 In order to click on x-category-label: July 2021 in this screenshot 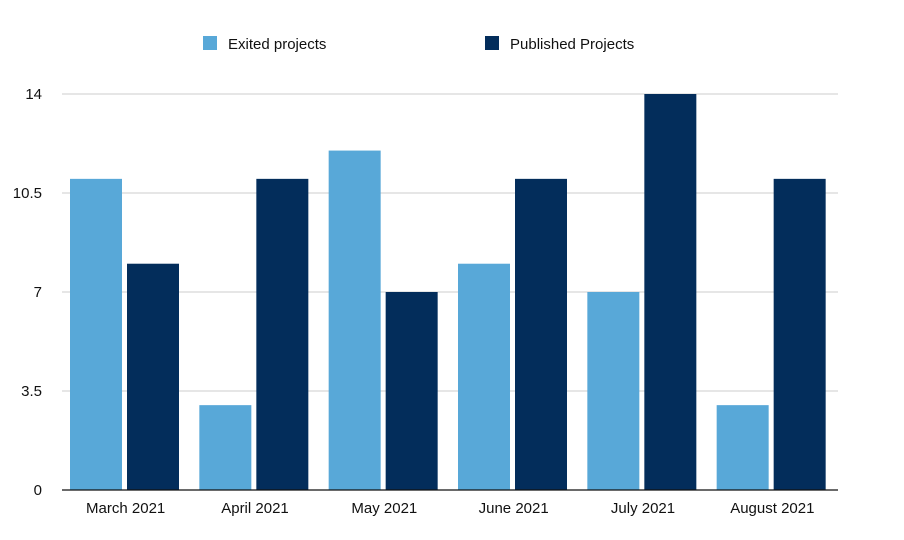, I will do `click(643, 508)`.